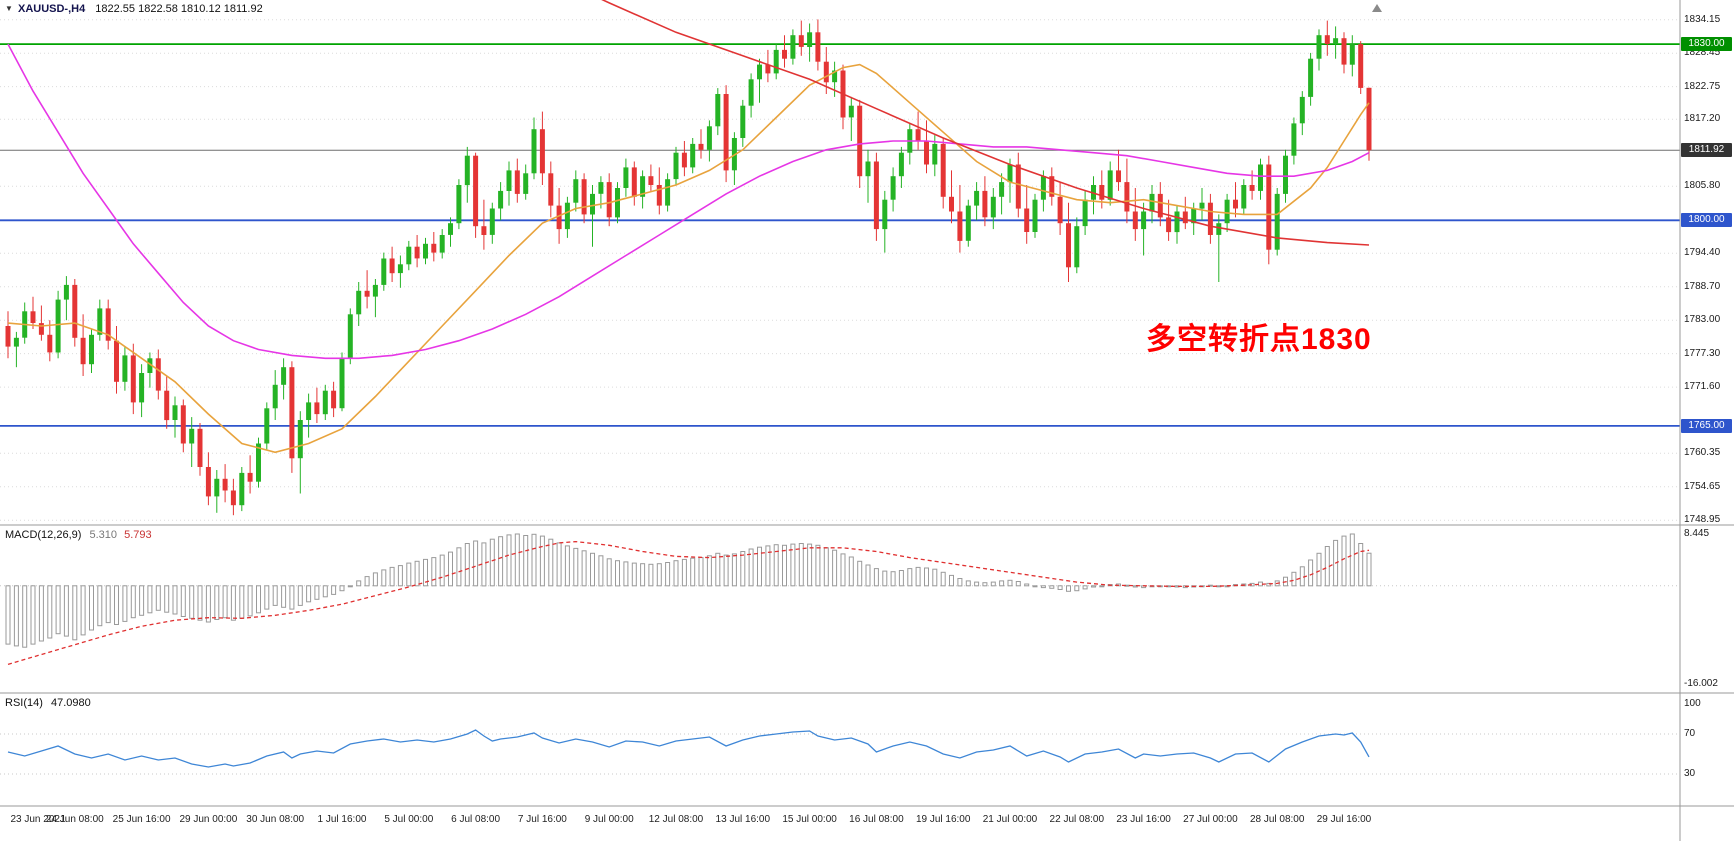 This screenshot has width=1734, height=841. What do you see at coordinates (138, 535) in the screenshot?
I see `macd-value-signal: 5.793` at bounding box center [138, 535].